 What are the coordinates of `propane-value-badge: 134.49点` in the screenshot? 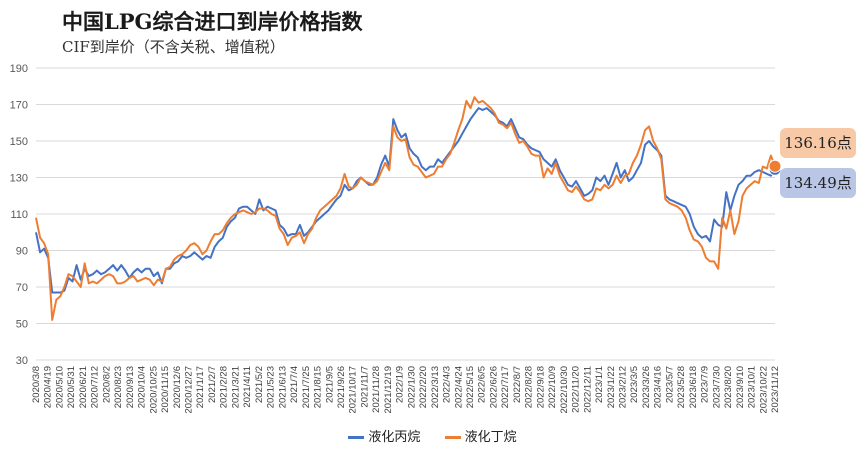 It's located at (818, 183).